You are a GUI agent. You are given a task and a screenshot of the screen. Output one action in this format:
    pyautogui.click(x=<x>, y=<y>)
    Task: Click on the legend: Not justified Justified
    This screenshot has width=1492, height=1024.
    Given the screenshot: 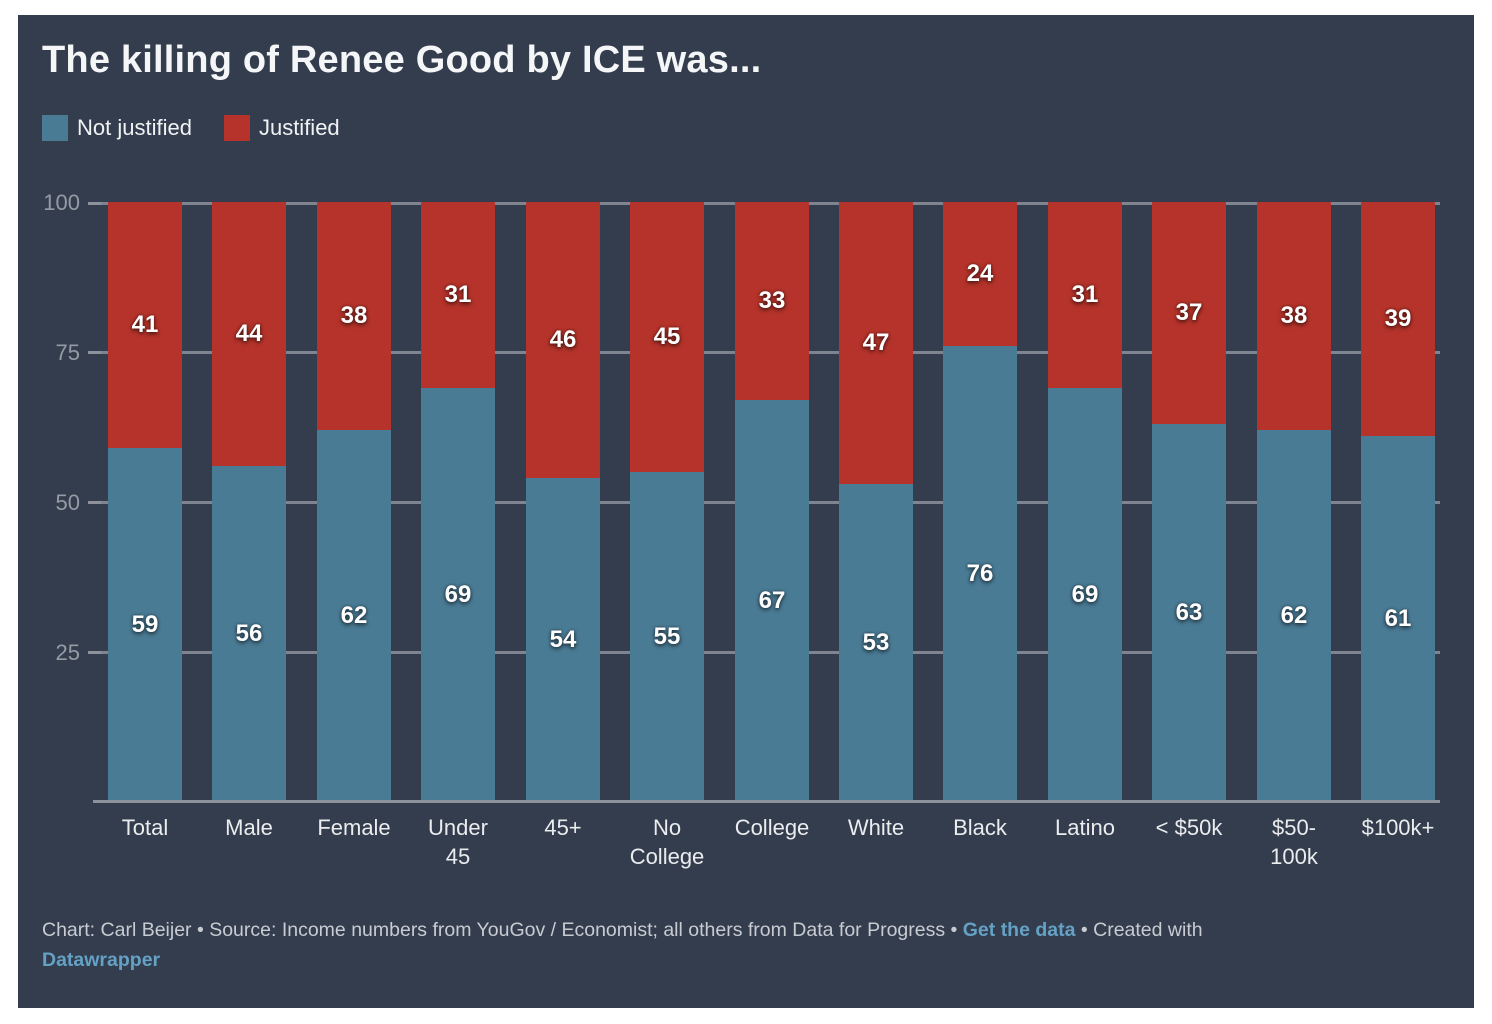 What is the action you would take?
    pyautogui.click(x=191, y=128)
    